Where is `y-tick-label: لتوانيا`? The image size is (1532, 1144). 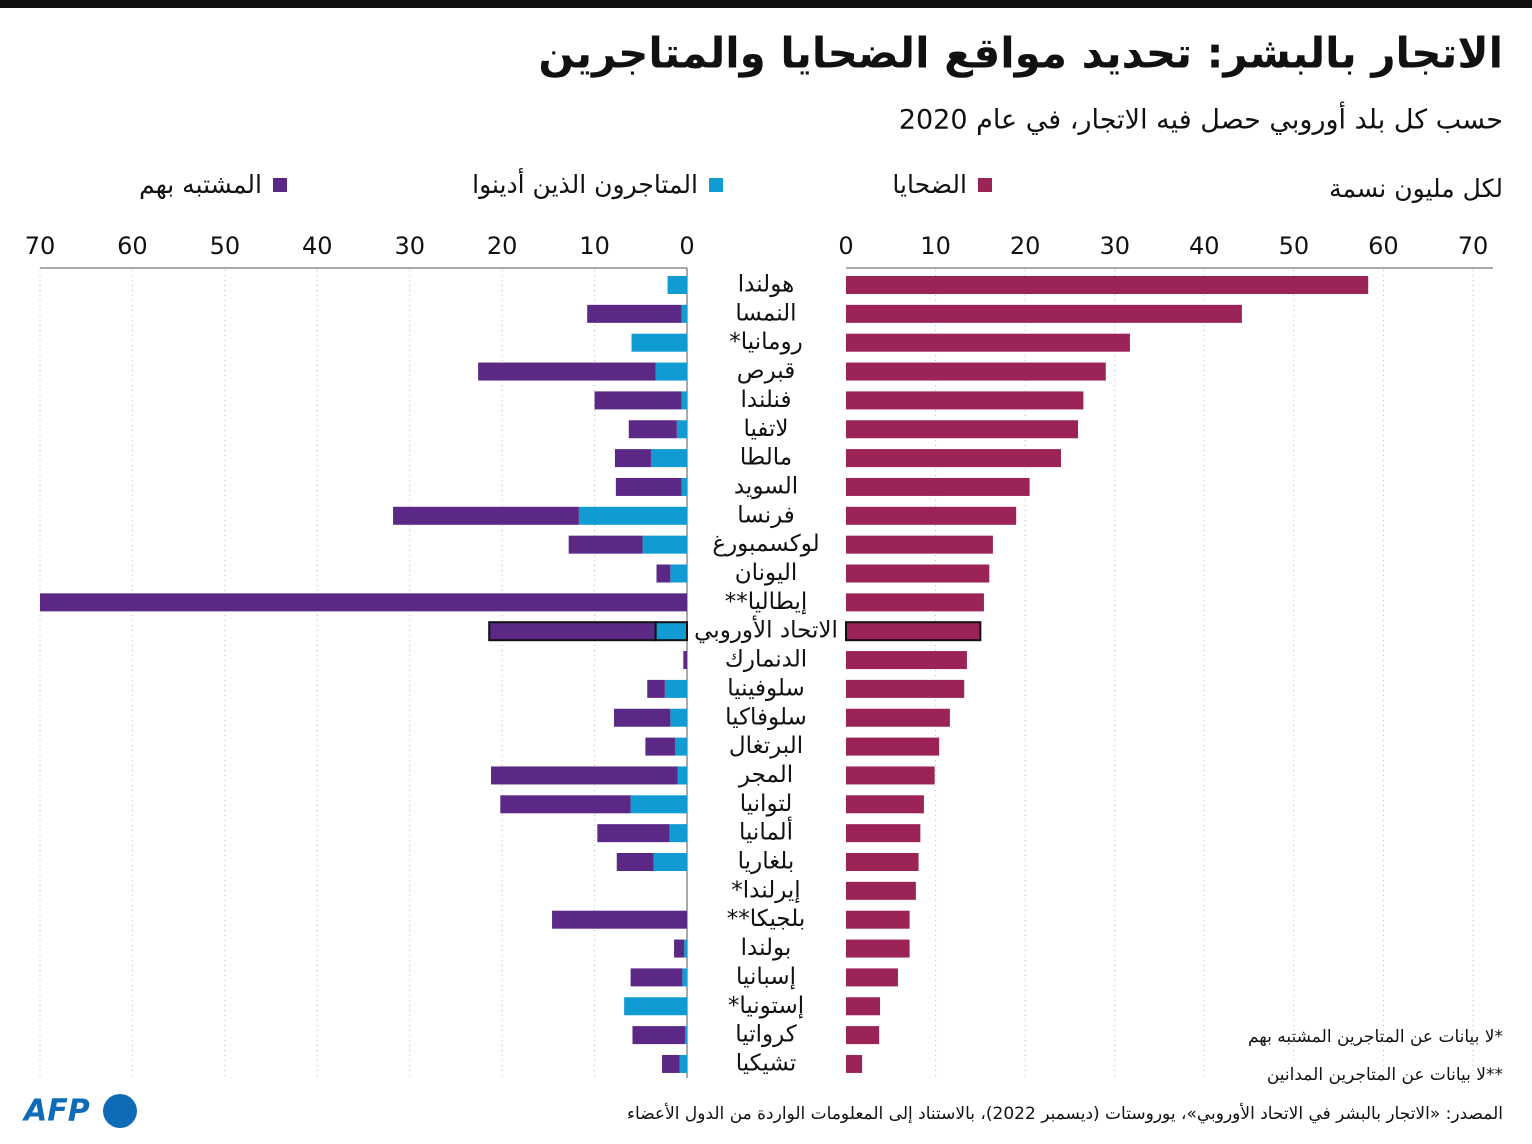 y-tick-label: لتوانيا is located at coordinates (766, 804).